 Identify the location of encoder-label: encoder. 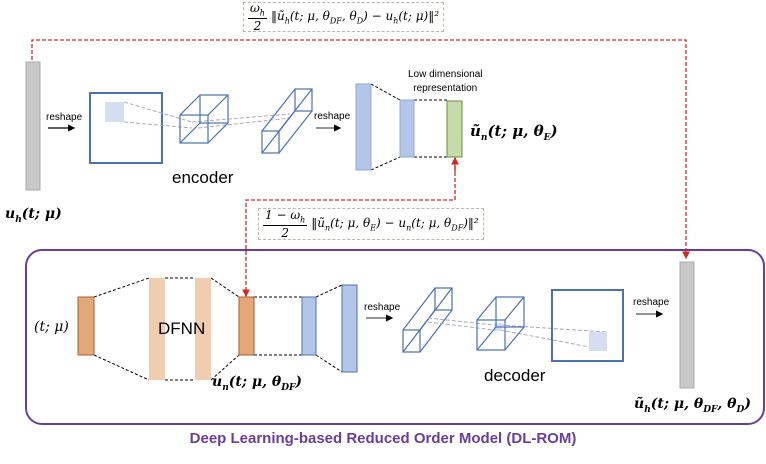
(203, 177).